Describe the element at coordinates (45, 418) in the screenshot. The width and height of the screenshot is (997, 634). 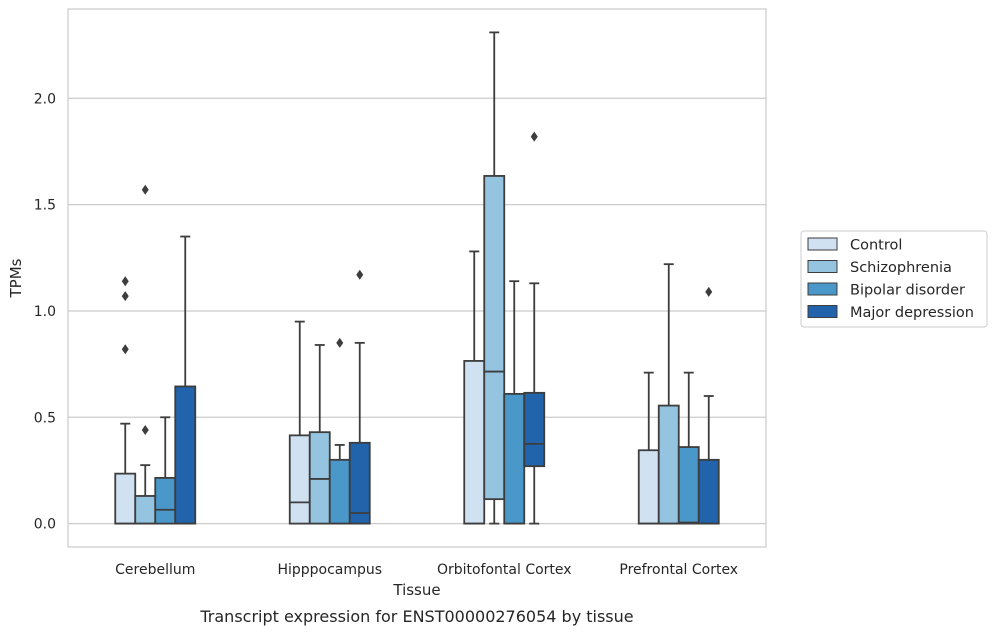
I see `y-tick-label: 0.5` at that location.